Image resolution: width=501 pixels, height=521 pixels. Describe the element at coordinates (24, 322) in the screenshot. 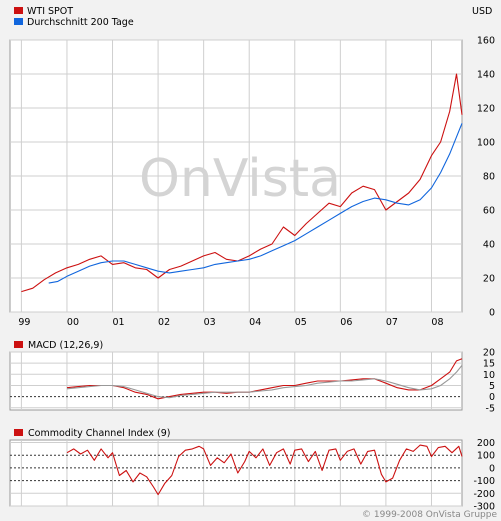

I see `x-tick-label: 99` at that location.